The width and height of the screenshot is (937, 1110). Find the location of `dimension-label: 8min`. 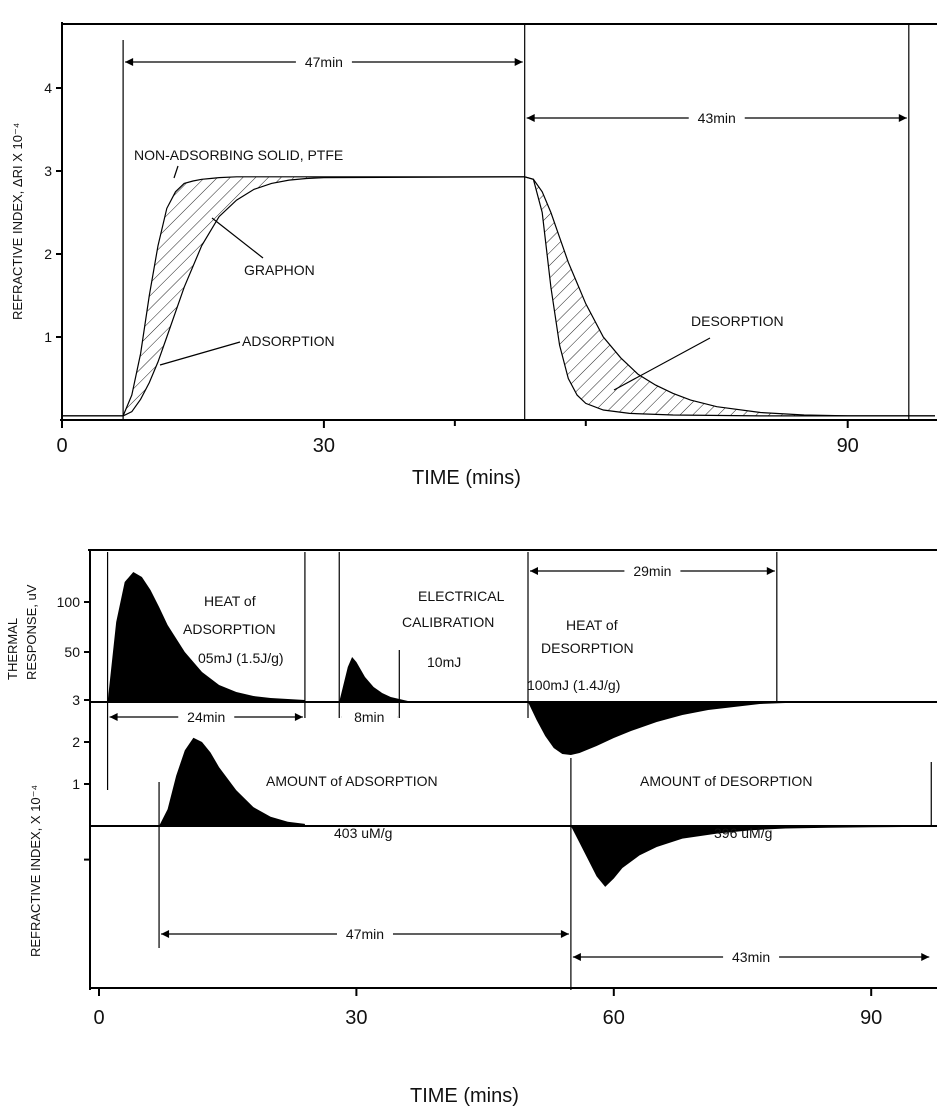

dimension-label: 8min is located at coordinates (369, 717).